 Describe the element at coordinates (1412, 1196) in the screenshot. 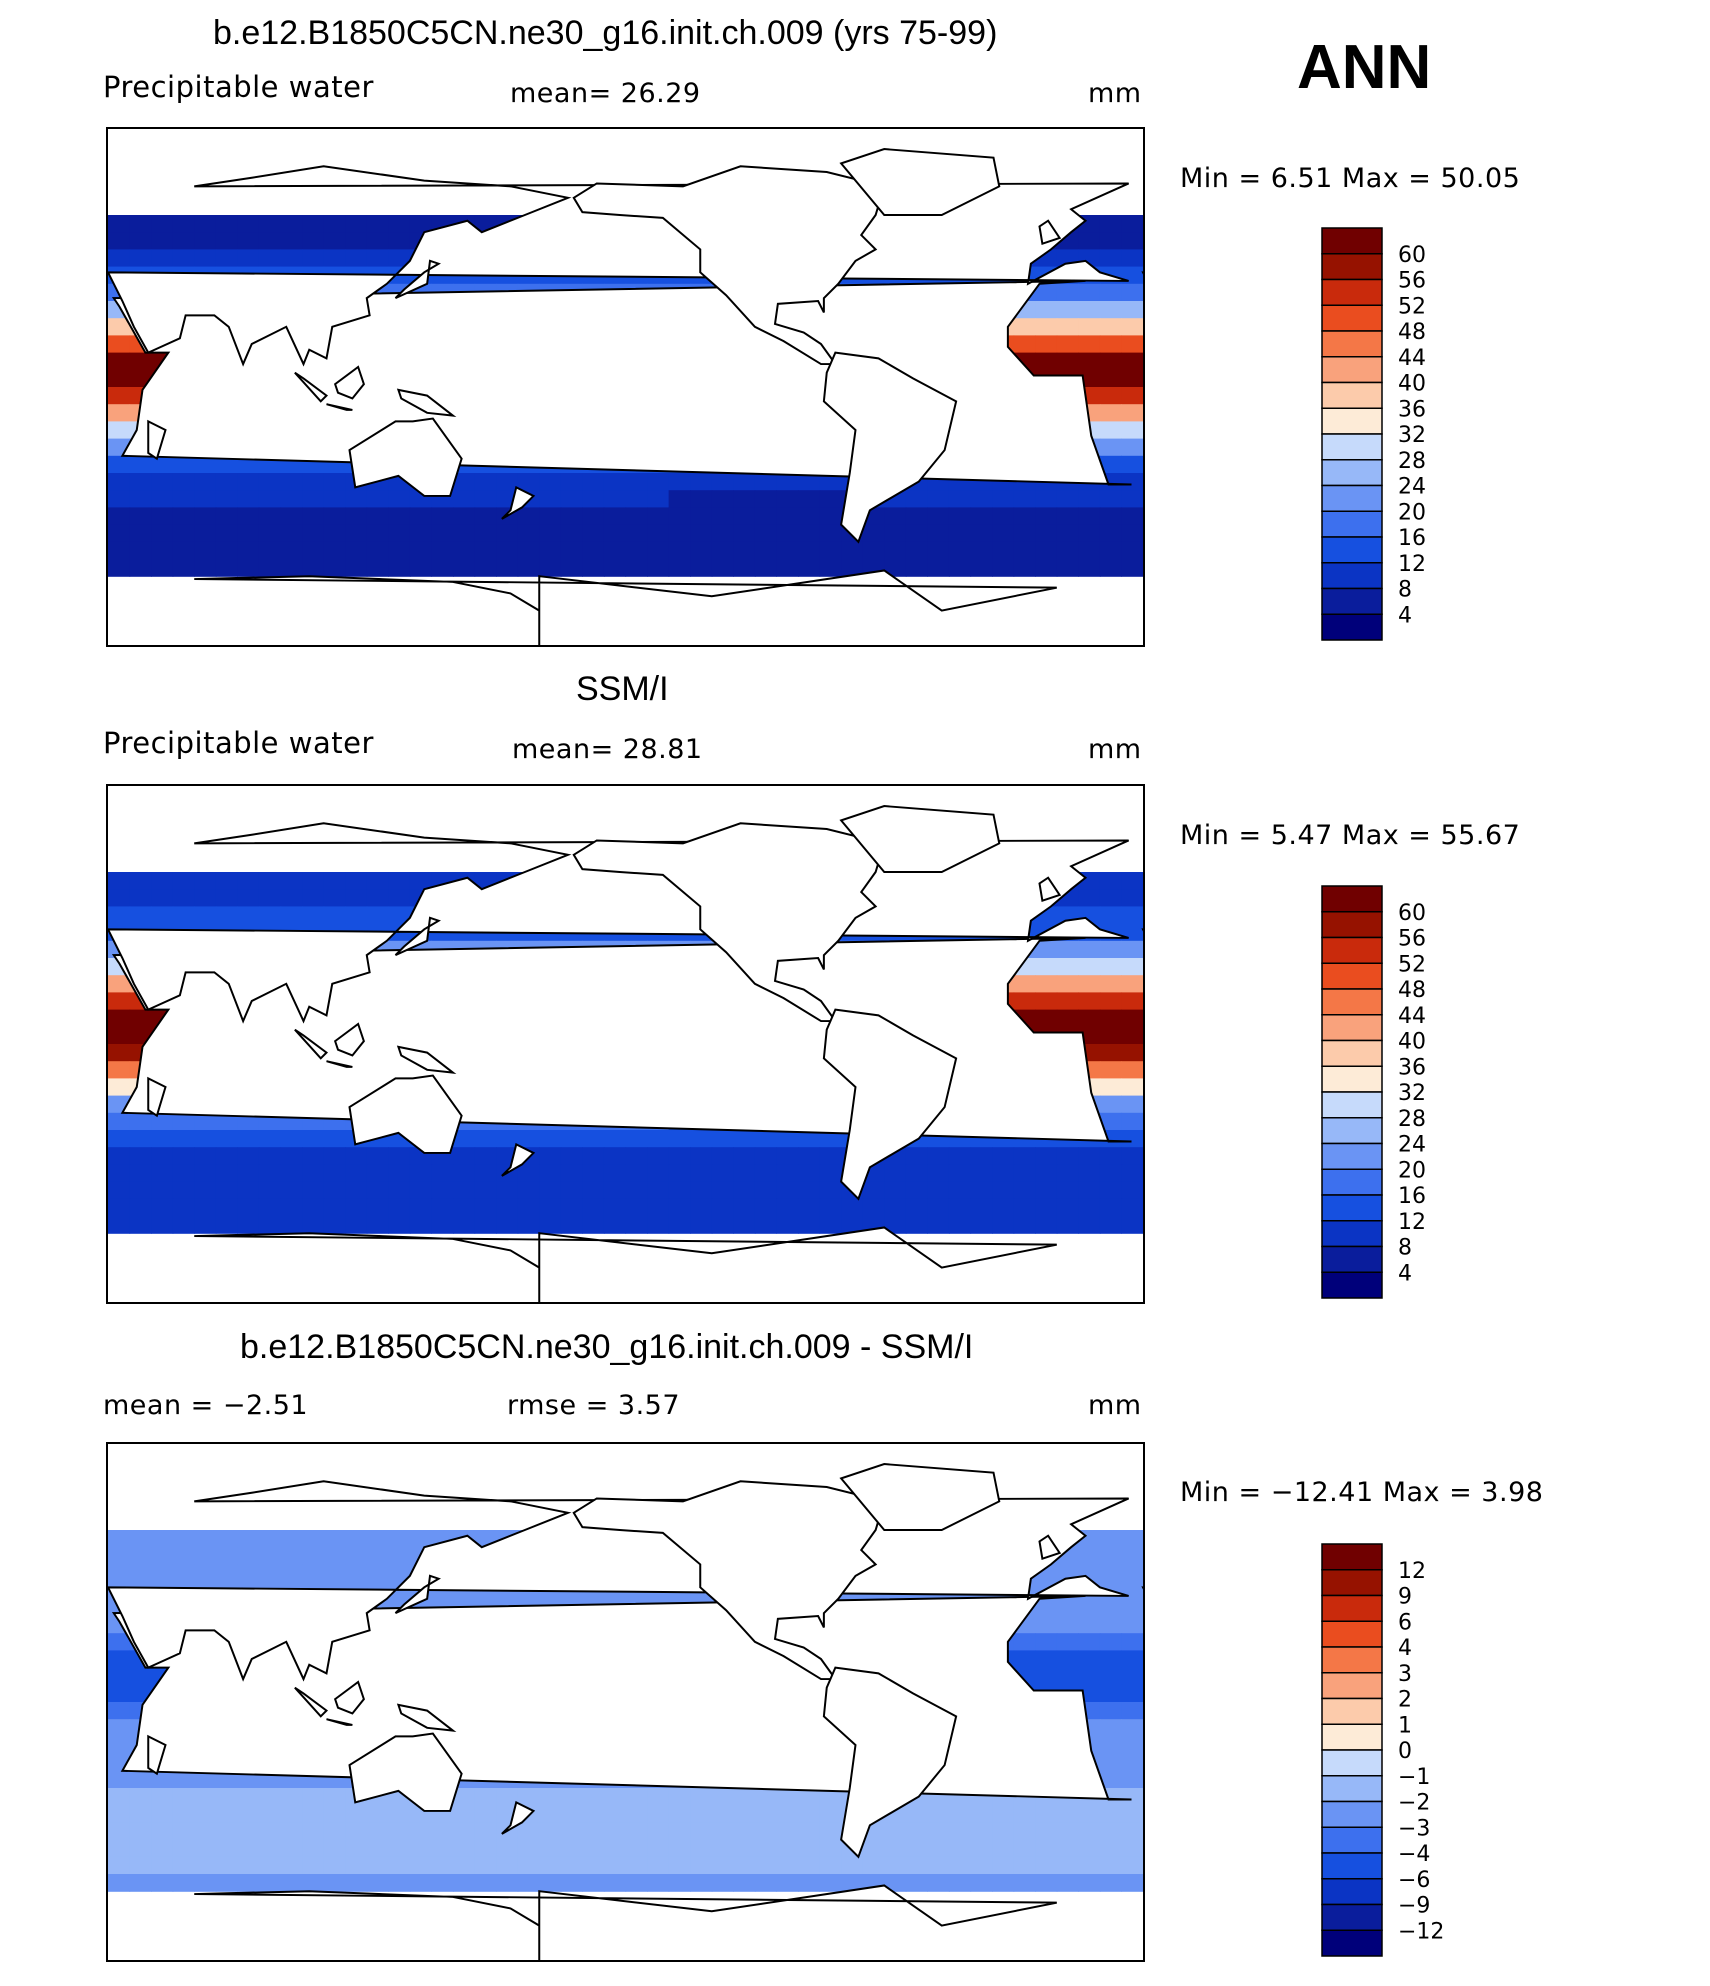

I see `colorbar-tick-label: 16` at that location.